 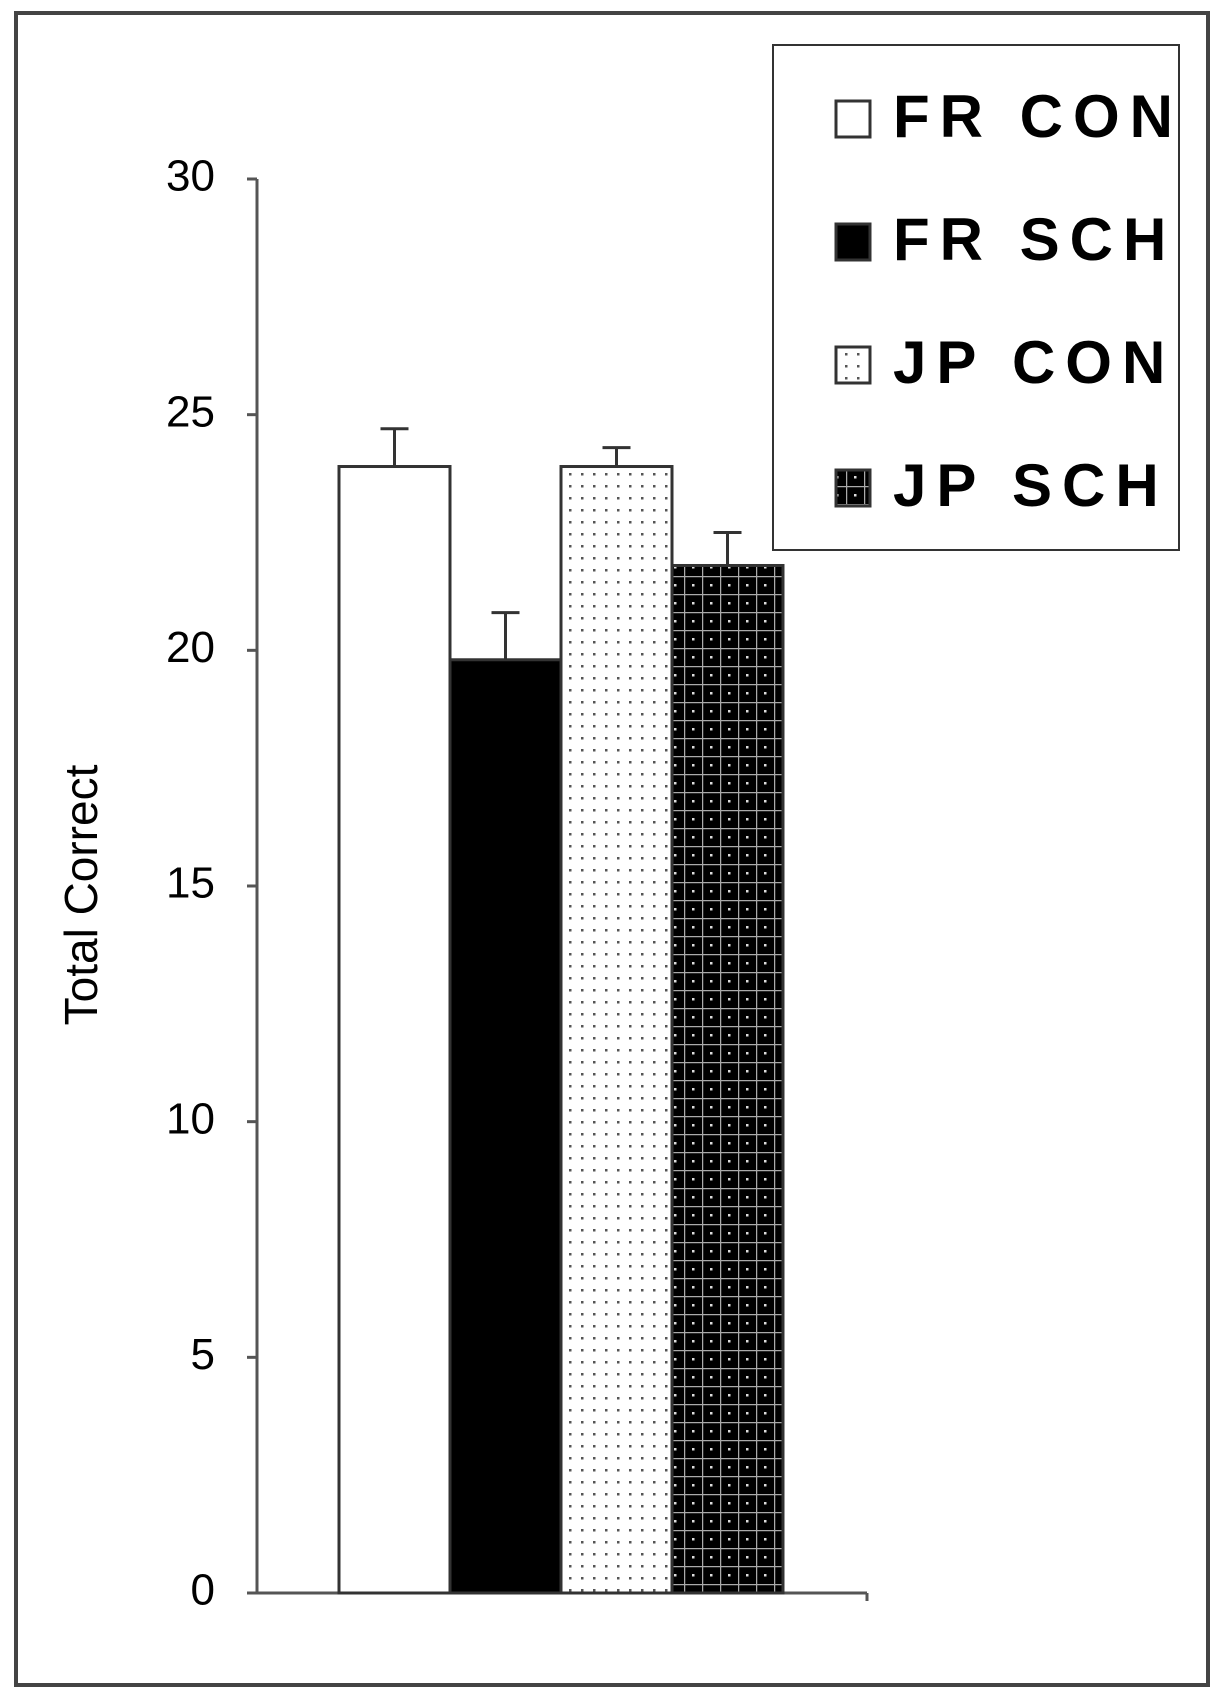 I want to click on y-tick-label: 5, so click(x=203, y=1354).